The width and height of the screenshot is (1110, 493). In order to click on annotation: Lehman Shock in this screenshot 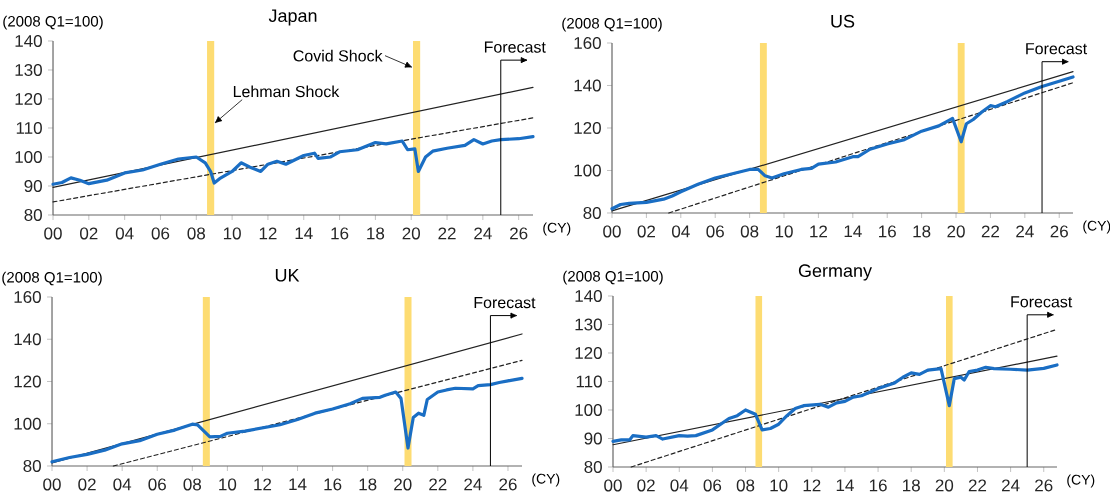, I will do `click(286, 91)`.